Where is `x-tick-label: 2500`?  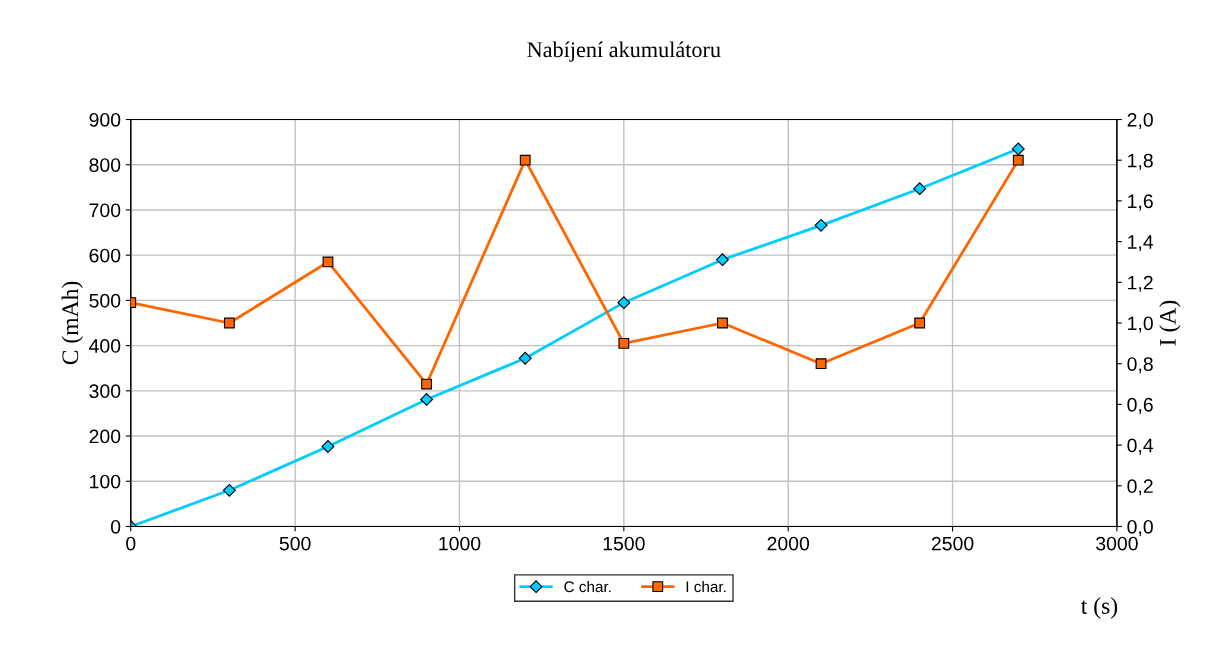 x-tick-label: 2500 is located at coordinates (952, 543).